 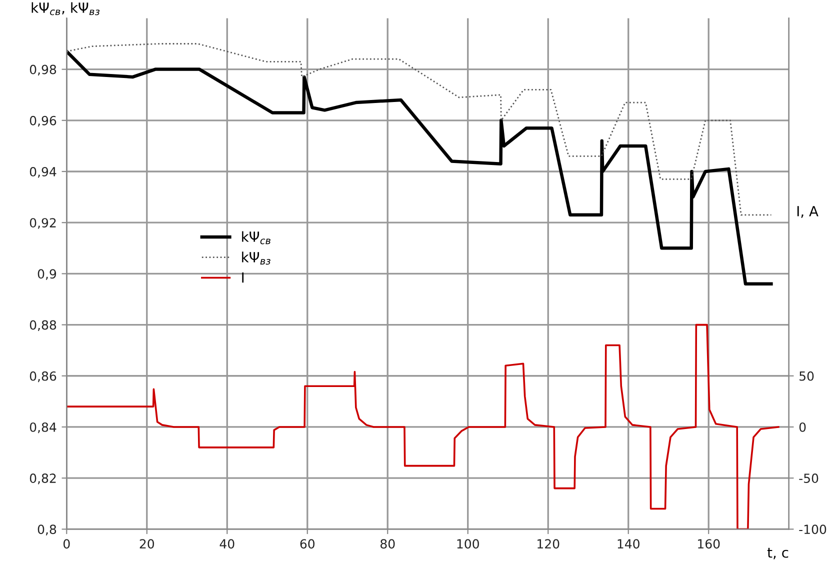 I want to click on x-tick-label: 140, so click(x=629, y=544).